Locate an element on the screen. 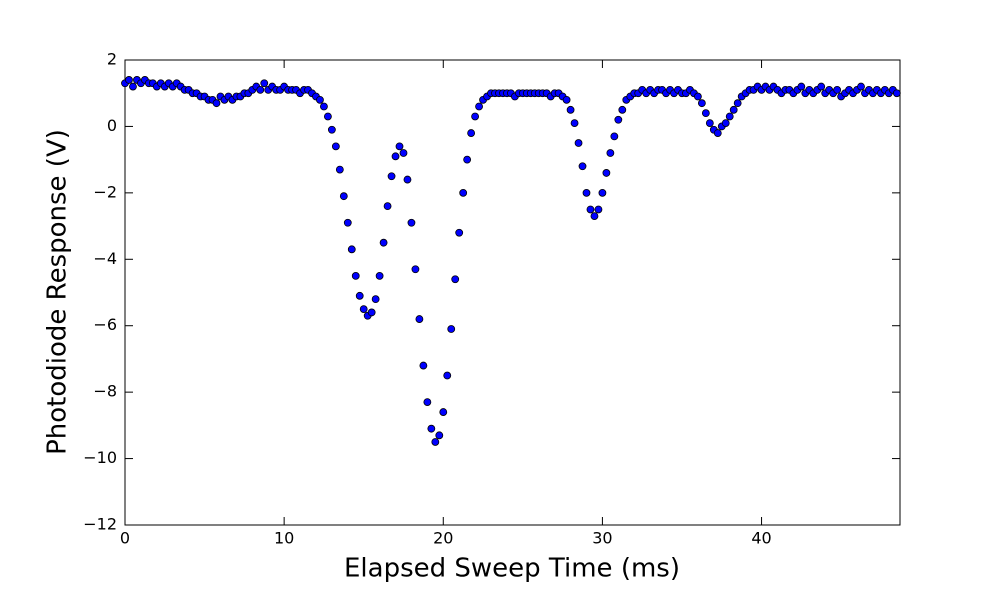  y-tick-label: −12 is located at coordinates (100, 524).